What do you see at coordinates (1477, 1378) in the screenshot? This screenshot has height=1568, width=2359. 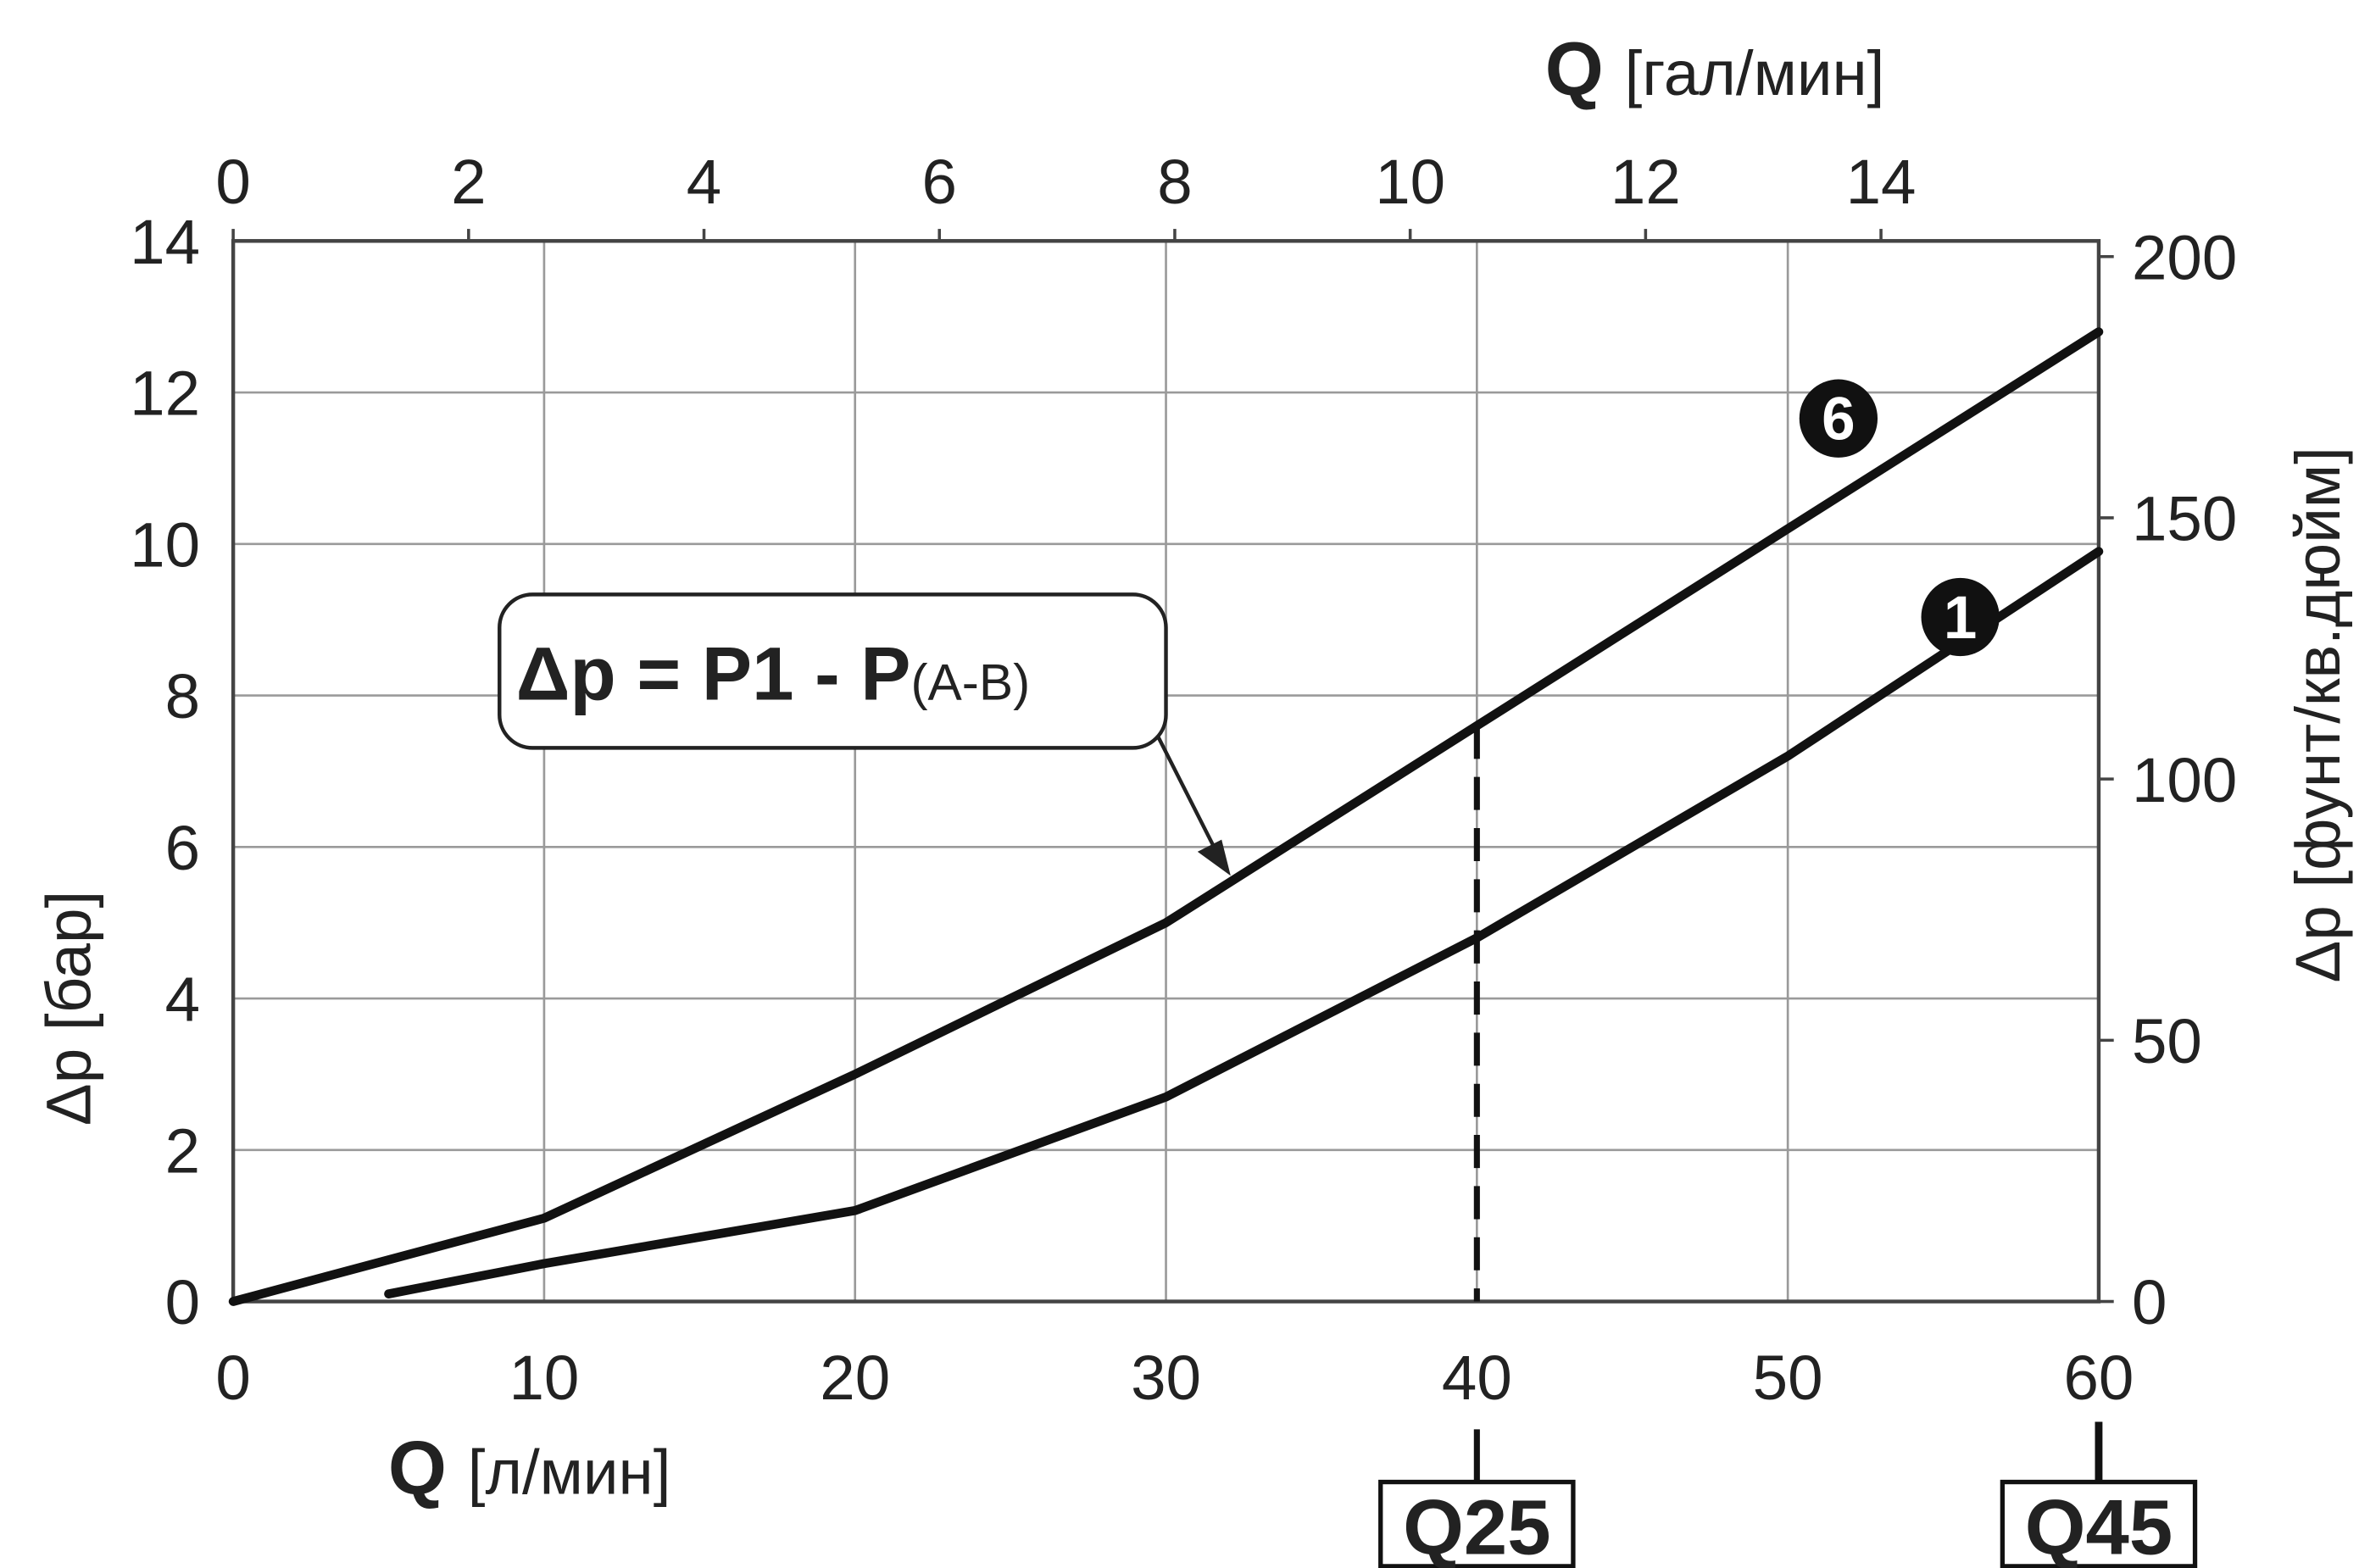 I see `x-tick-label: 40` at bounding box center [1477, 1378].